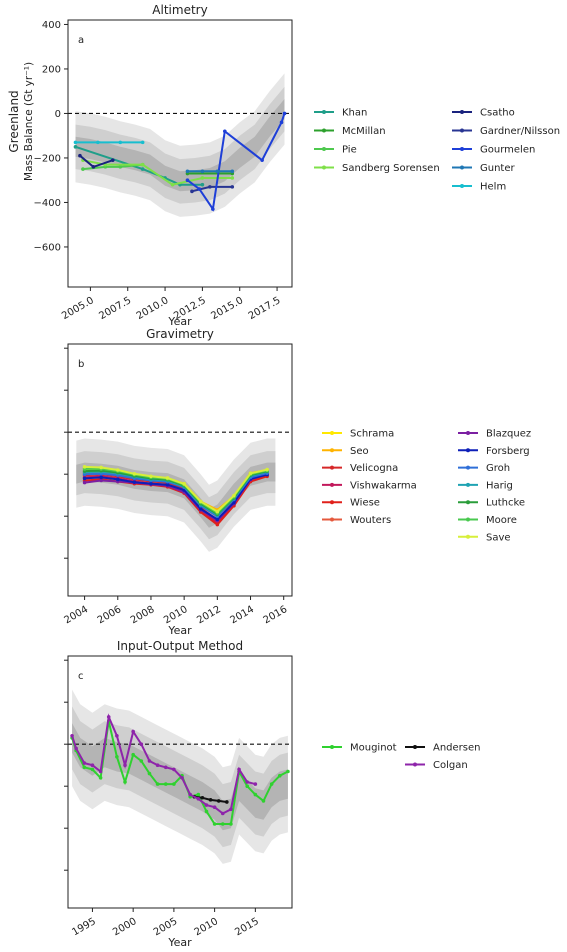 The height and width of the screenshot is (952, 567). I want to click on legend-entry: Blazquez, so click(508, 434).